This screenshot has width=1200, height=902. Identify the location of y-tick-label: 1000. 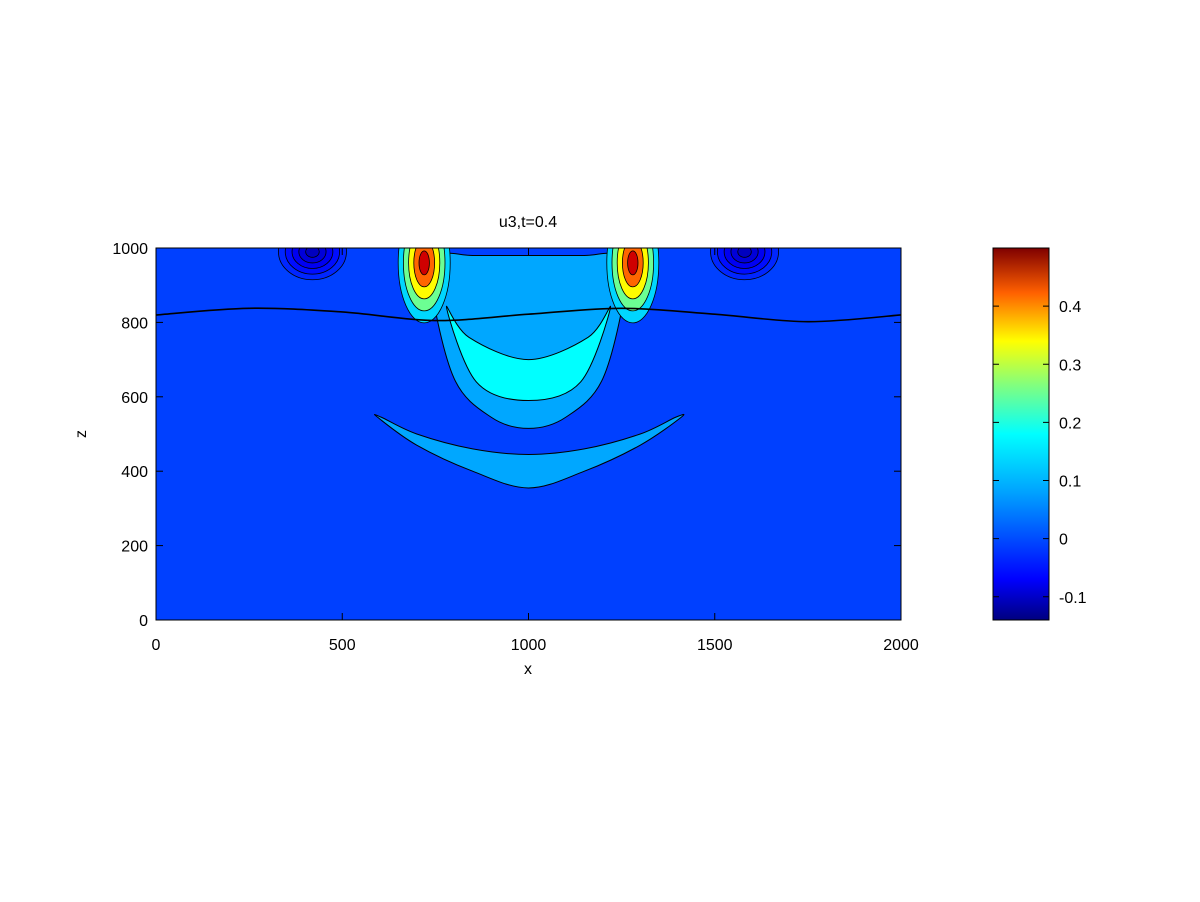
(130, 249).